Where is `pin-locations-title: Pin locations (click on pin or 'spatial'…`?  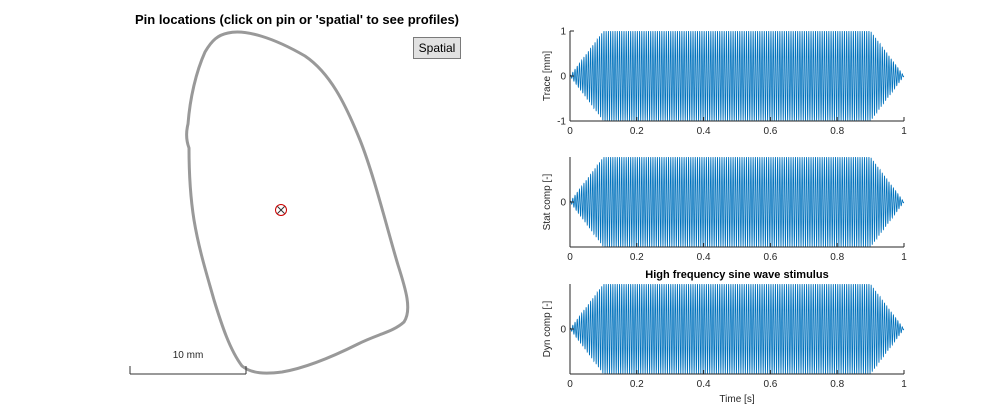
pin-locations-title: Pin locations (click on pin or 'spatial'… is located at coordinates (297, 19).